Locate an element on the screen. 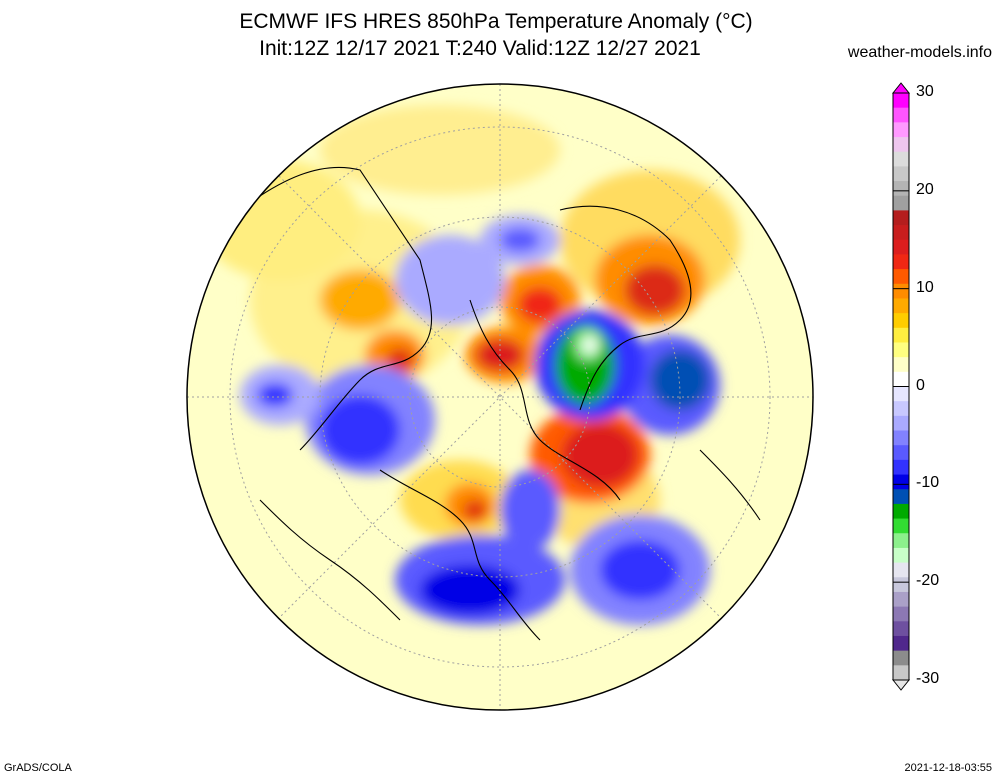 The image size is (1000, 779). colorbar-max-arrow is located at coordinates (901, 88).